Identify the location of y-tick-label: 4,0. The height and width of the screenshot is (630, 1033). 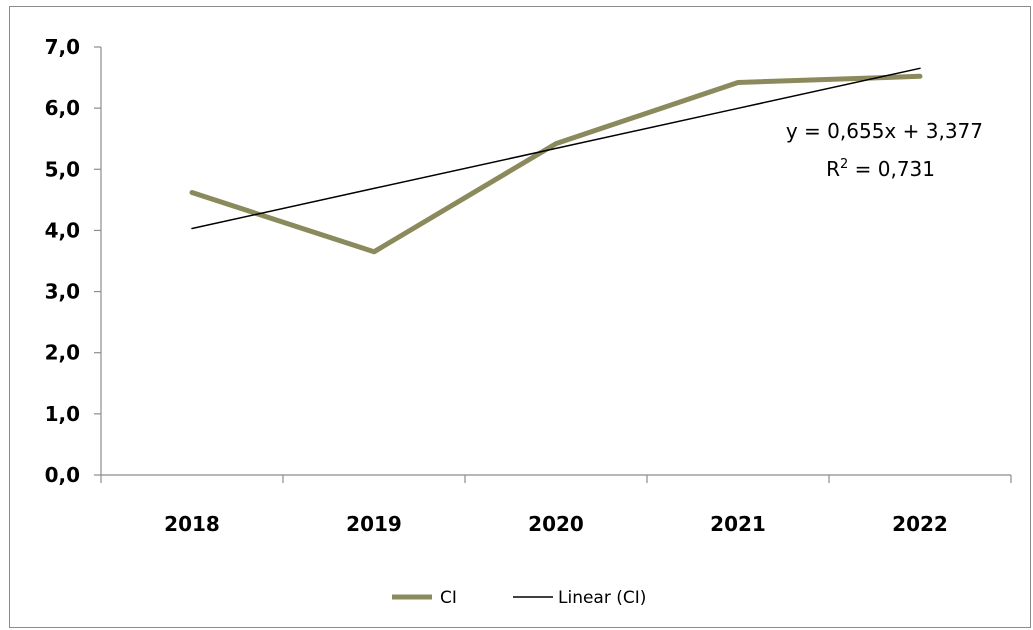
(62, 230).